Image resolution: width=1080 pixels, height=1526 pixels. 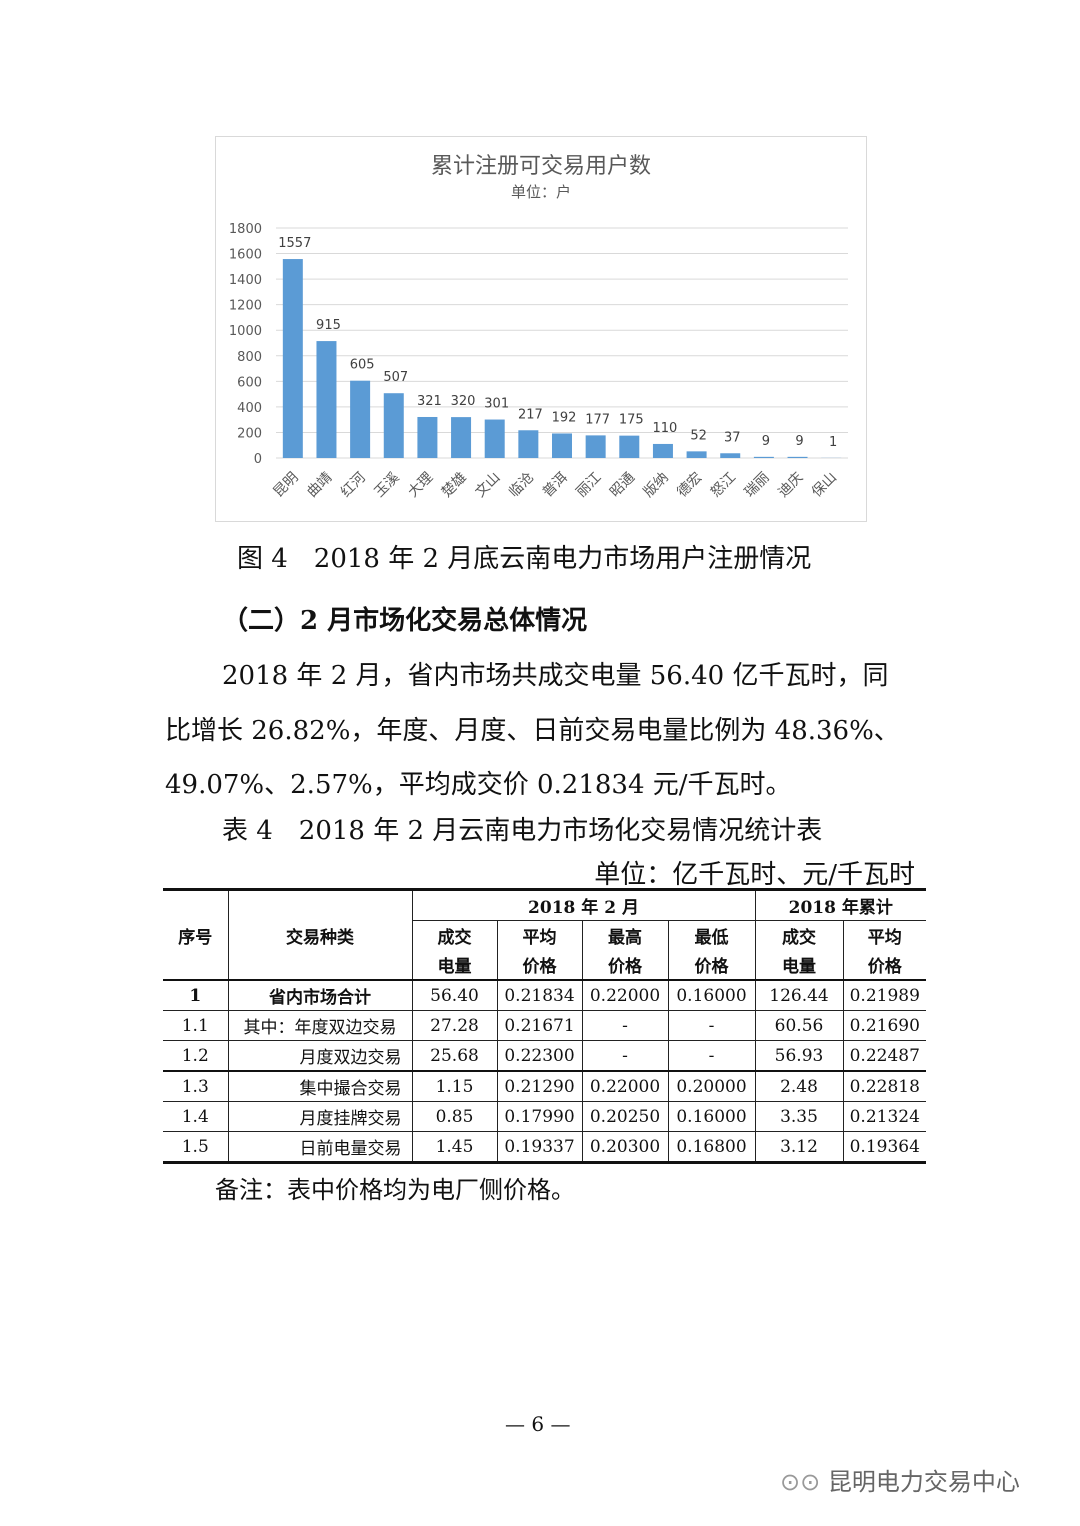 What do you see at coordinates (328, 325) in the screenshot?
I see `data-label: 915` at bounding box center [328, 325].